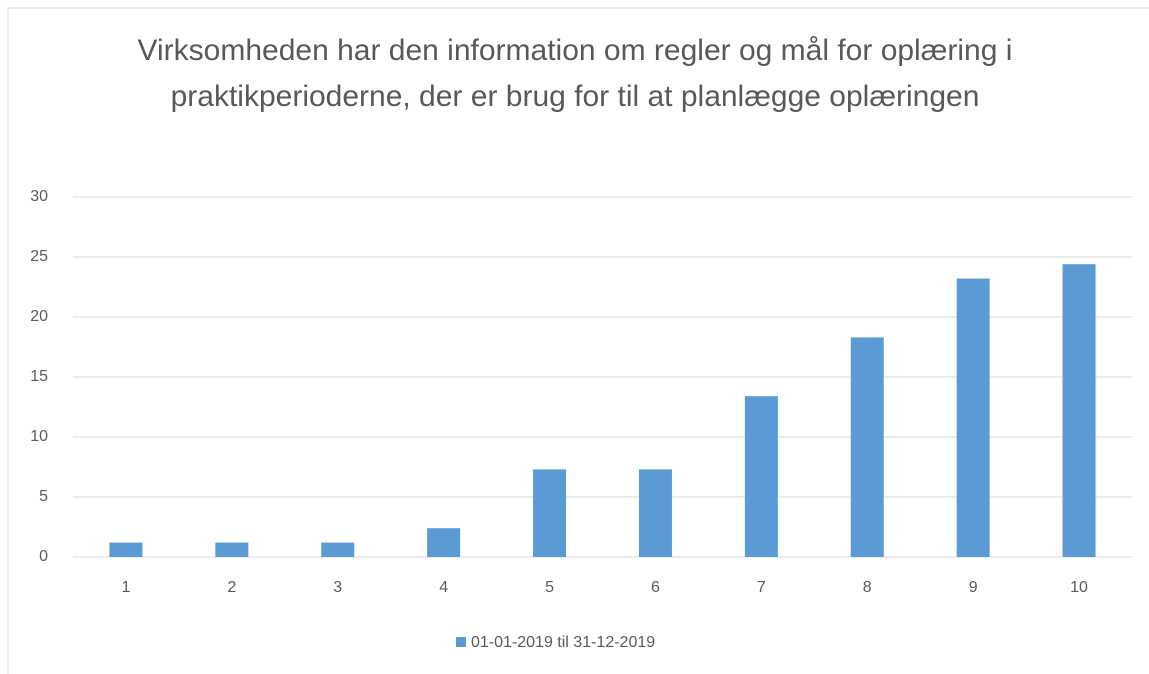 This screenshot has height=674, width=1149. What do you see at coordinates (39, 256) in the screenshot?
I see `y-tick-label: 25` at bounding box center [39, 256].